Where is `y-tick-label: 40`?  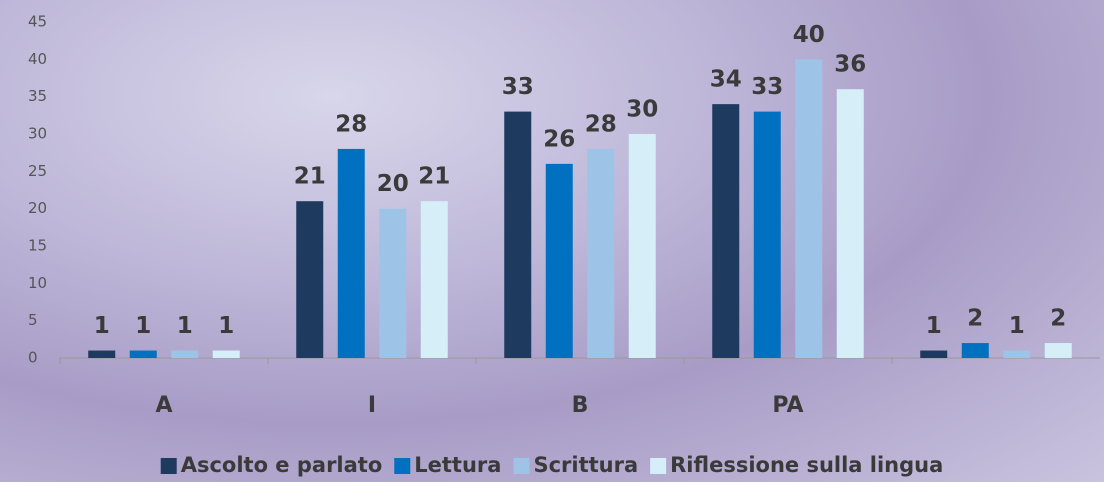 y-tick-label: 40 is located at coordinates (37, 59).